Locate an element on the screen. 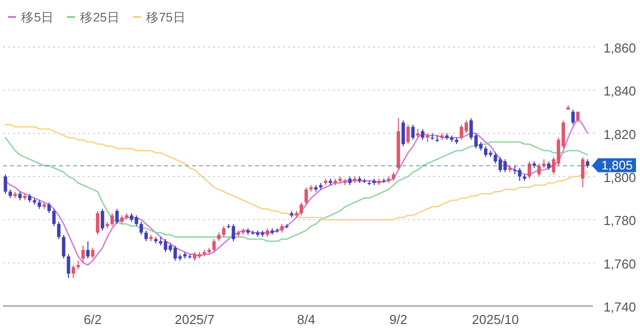 The height and width of the screenshot is (334, 640). legend-label: 移5日 is located at coordinates (37, 17).